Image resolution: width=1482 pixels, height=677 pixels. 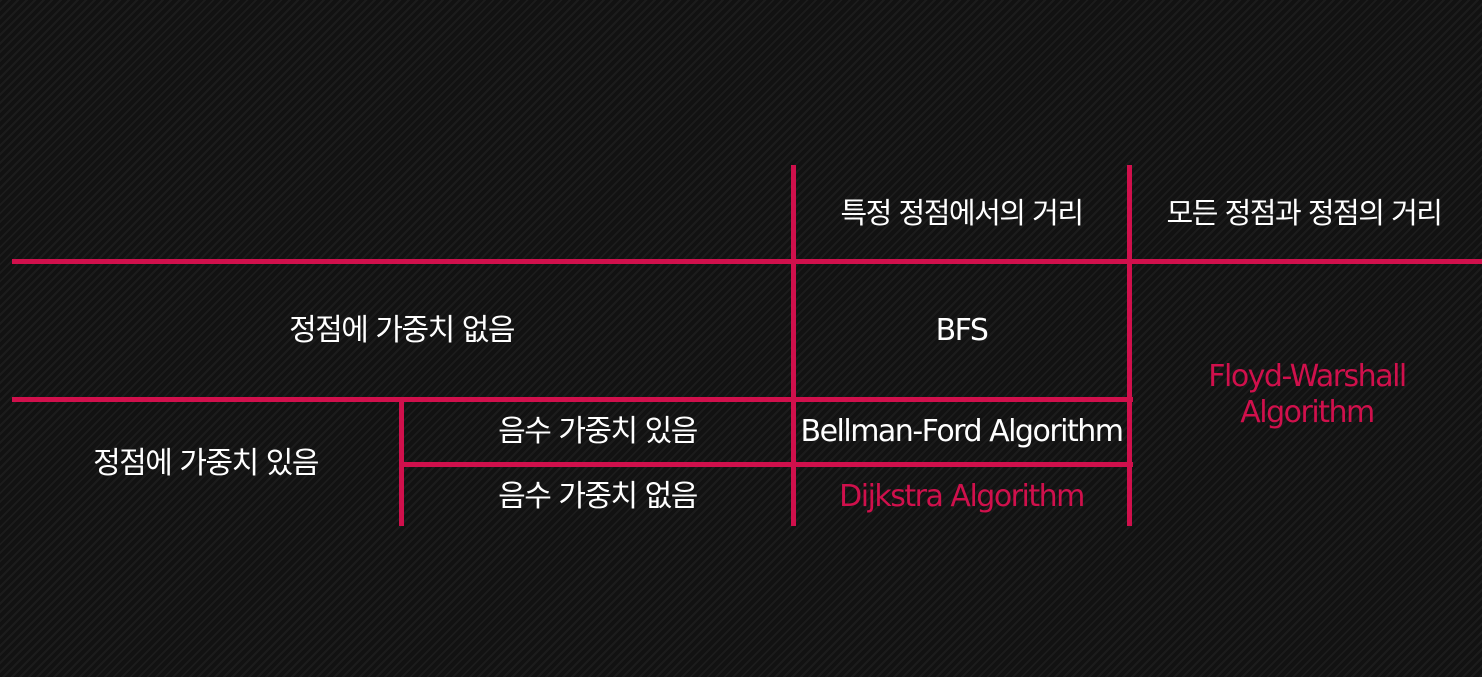 What do you see at coordinates (401, 461) in the screenshot?
I see `column-divider-line-left` at bounding box center [401, 461].